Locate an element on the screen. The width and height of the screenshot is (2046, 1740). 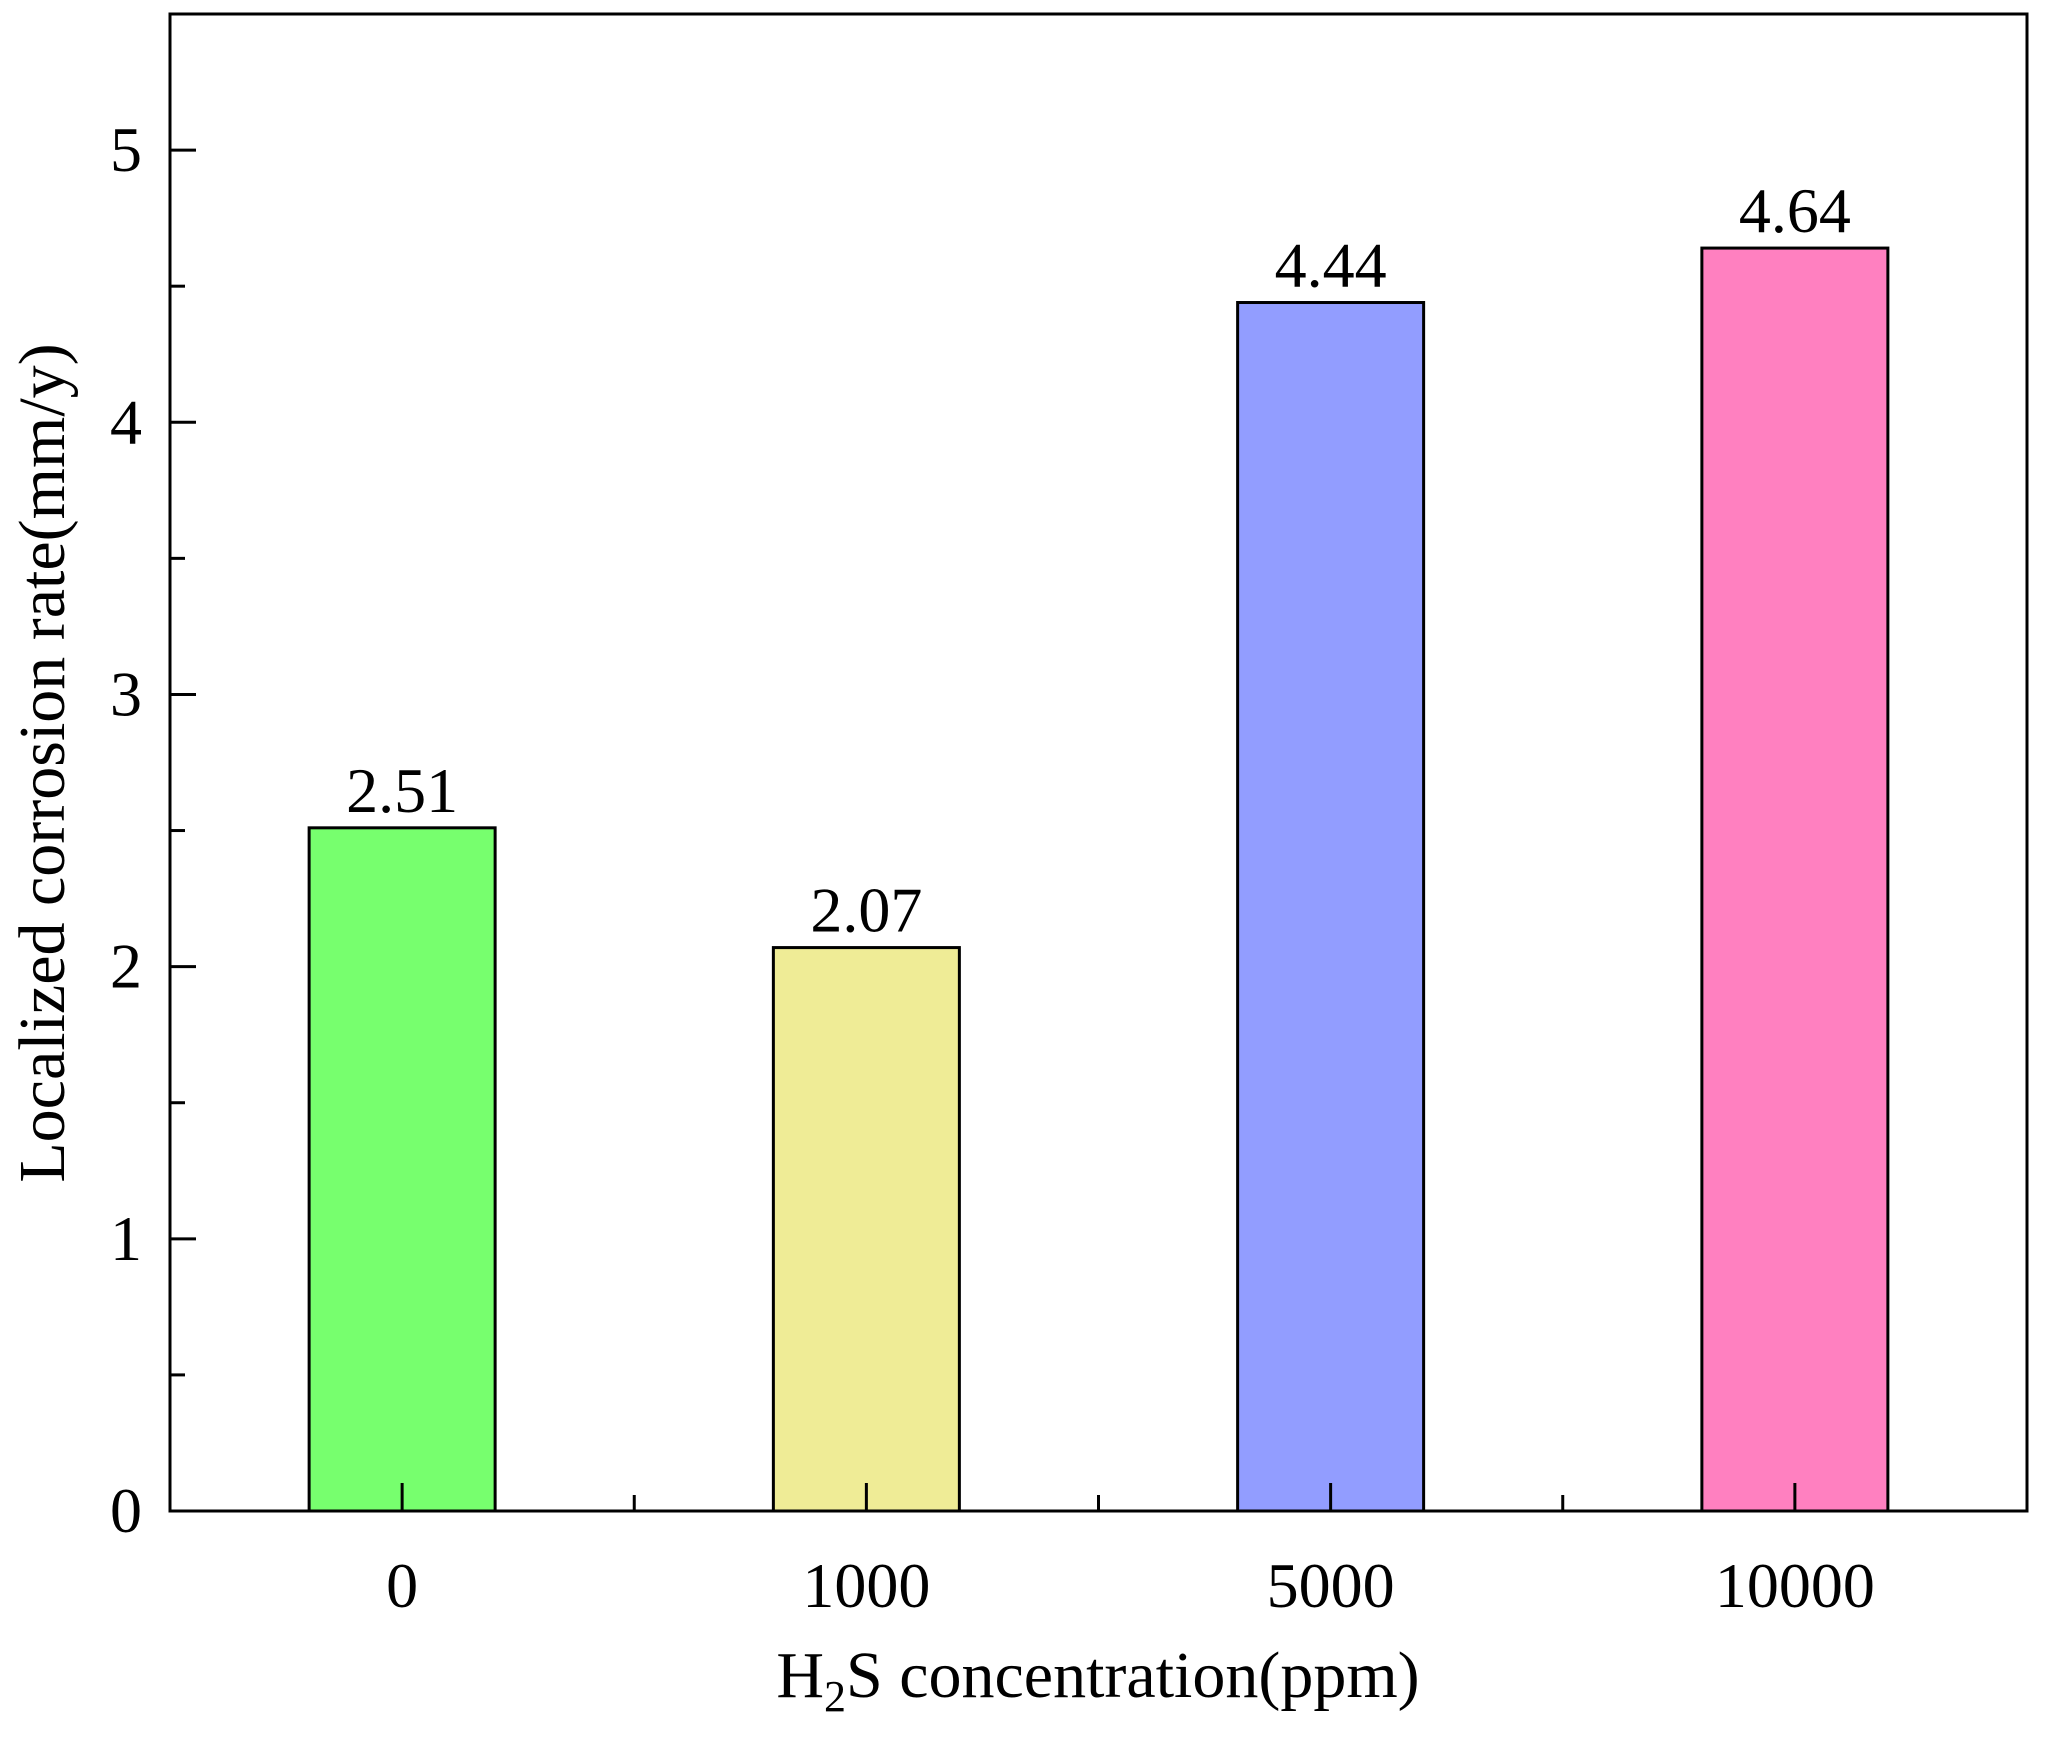
y-tick-label-2: 2 is located at coordinates (126, 966).